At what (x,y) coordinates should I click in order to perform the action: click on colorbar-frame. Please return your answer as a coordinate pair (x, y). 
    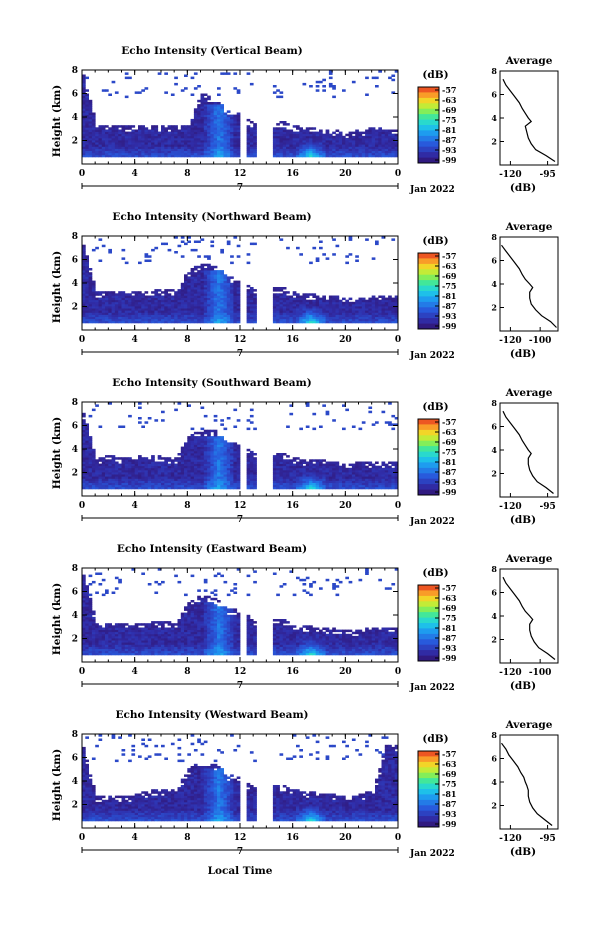
    Looking at the image, I should click on (428, 125).